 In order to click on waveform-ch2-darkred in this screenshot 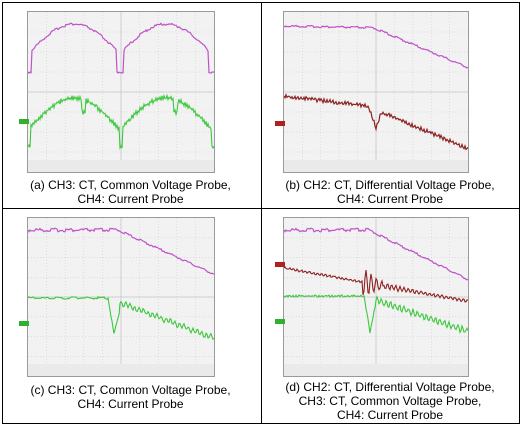, I will do `click(376, 284)`.